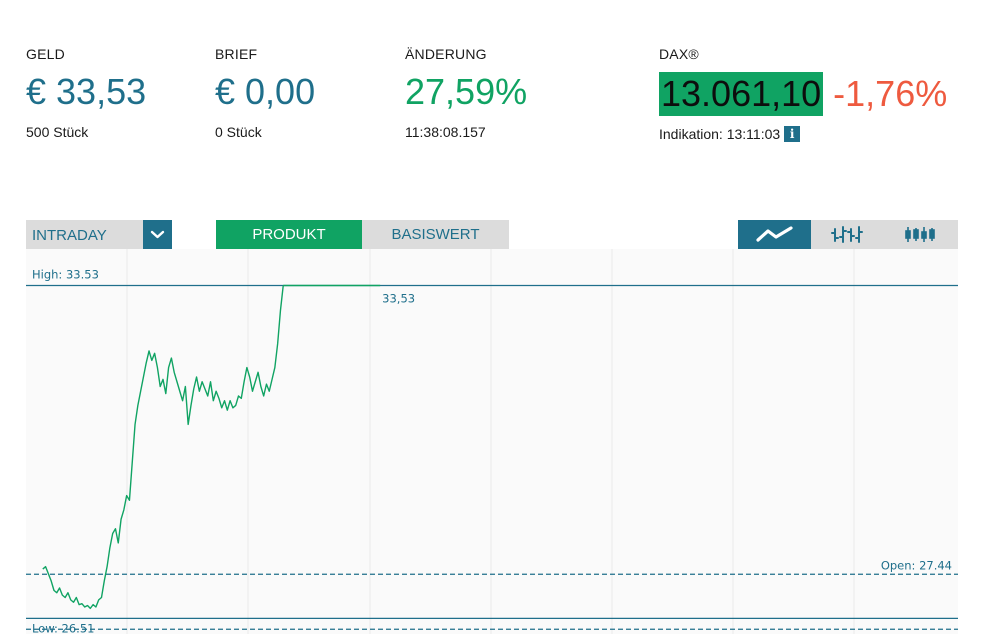  I want to click on dax-indication: Indikation: 13:11:03 i, so click(803, 134).